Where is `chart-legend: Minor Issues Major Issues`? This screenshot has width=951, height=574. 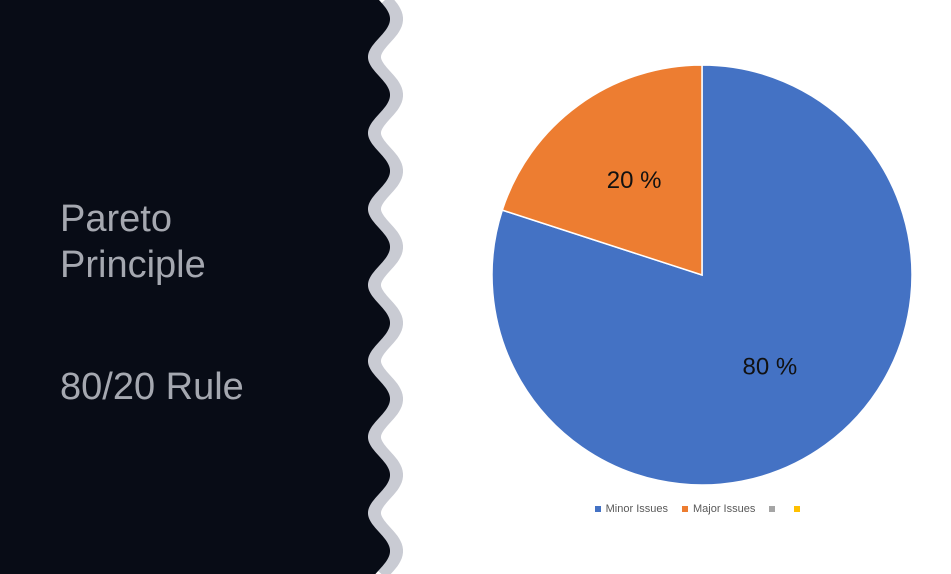 chart-legend: Minor Issues Major Issues is located at coordinates (700, 509).